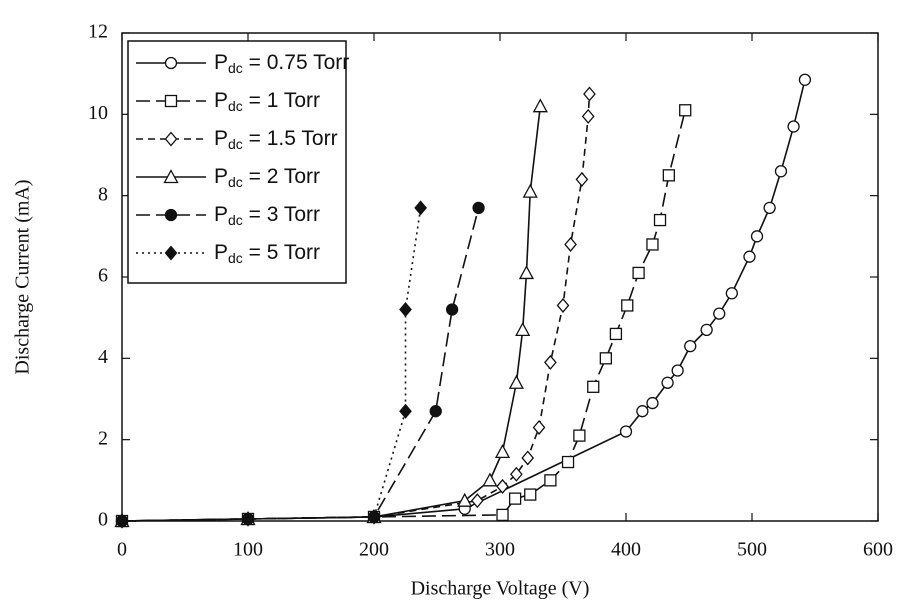  Describe the element at coordinates (267, 215) in the screenshot. I see `legend-label: Pdc = 3 Torr` at that location.